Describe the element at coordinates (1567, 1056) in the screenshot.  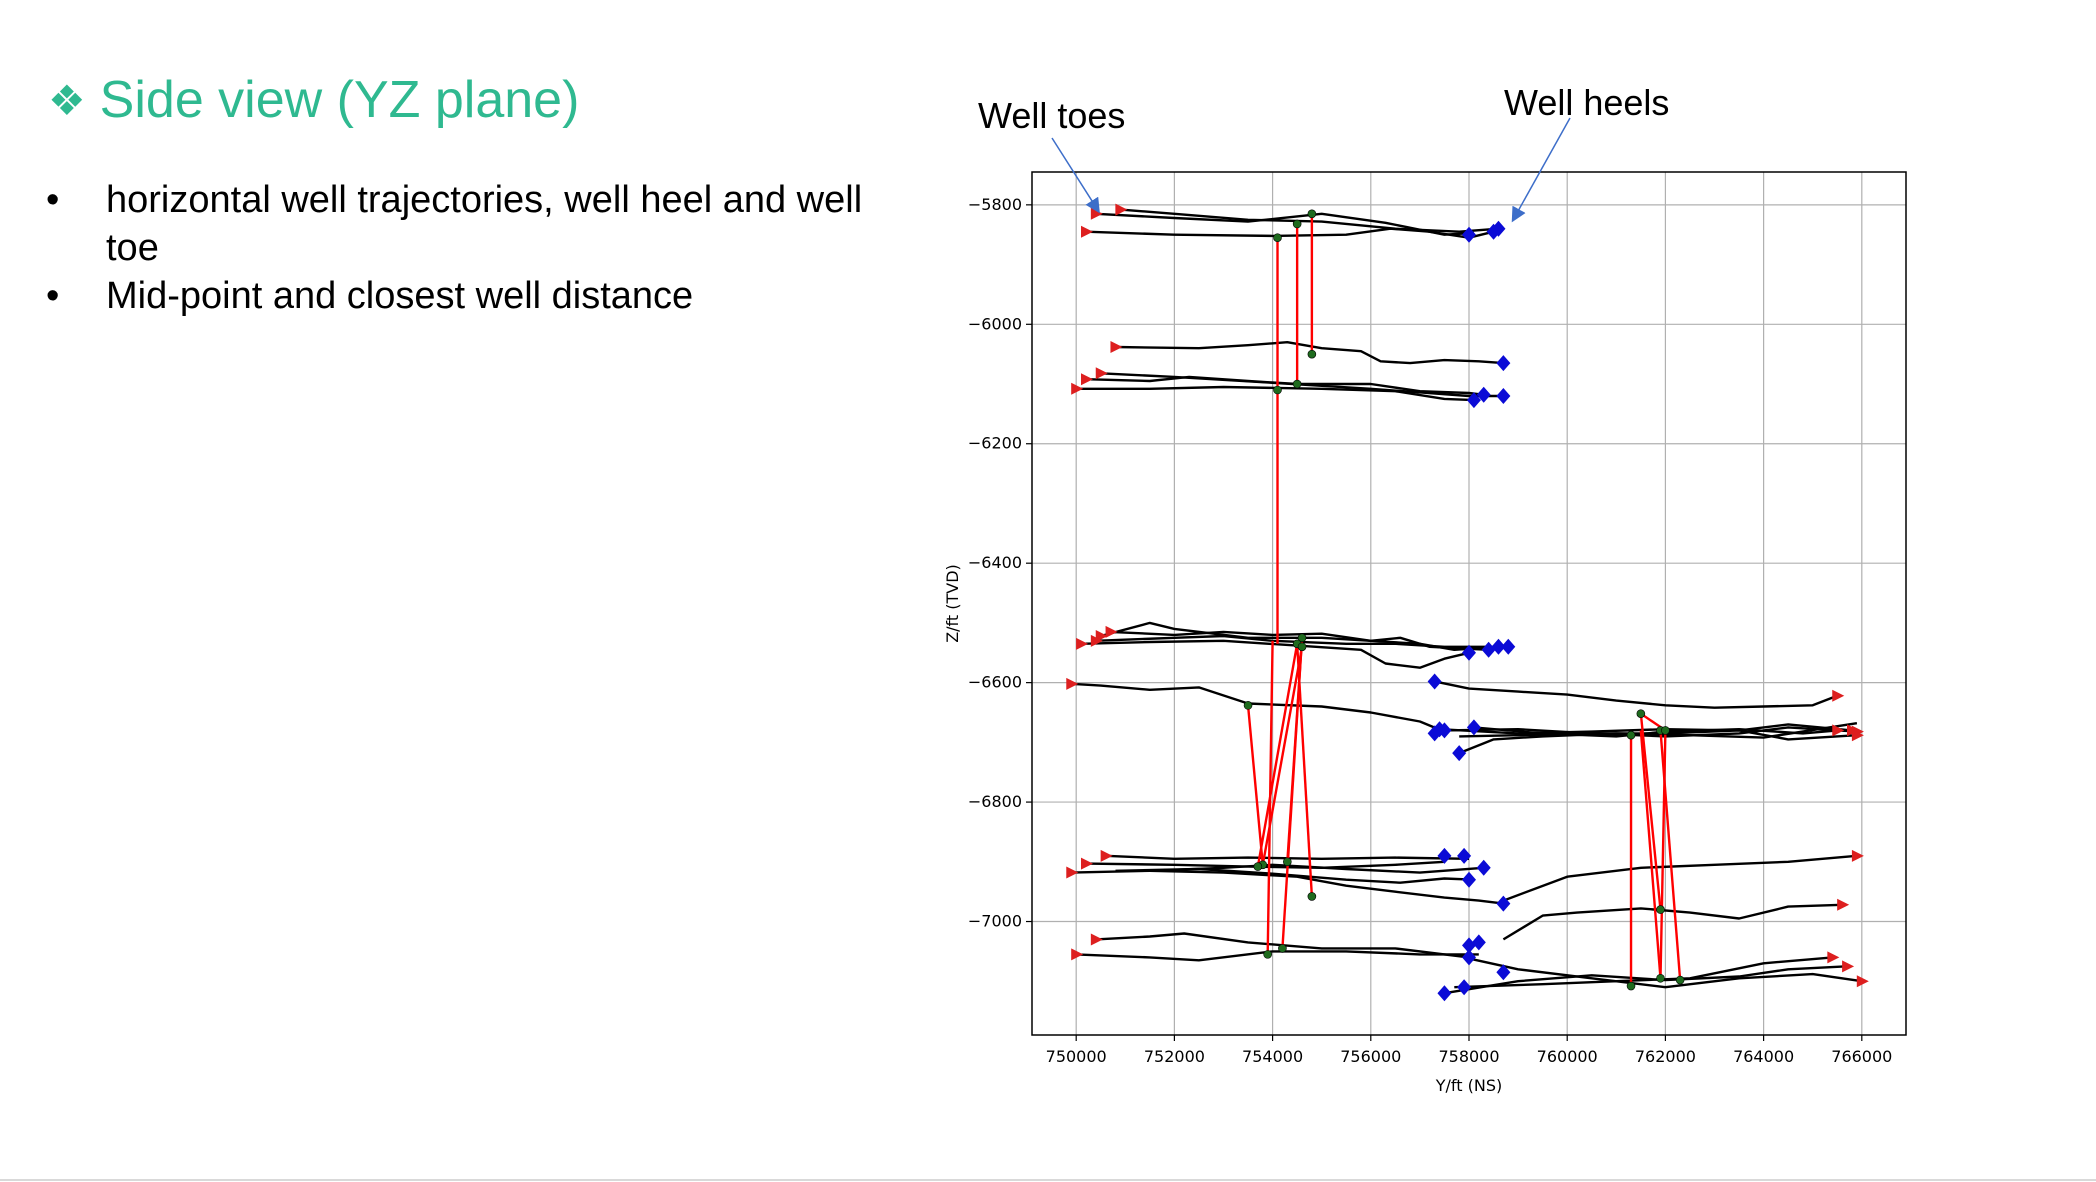
I see `x-tick-label: 760000` at that location.